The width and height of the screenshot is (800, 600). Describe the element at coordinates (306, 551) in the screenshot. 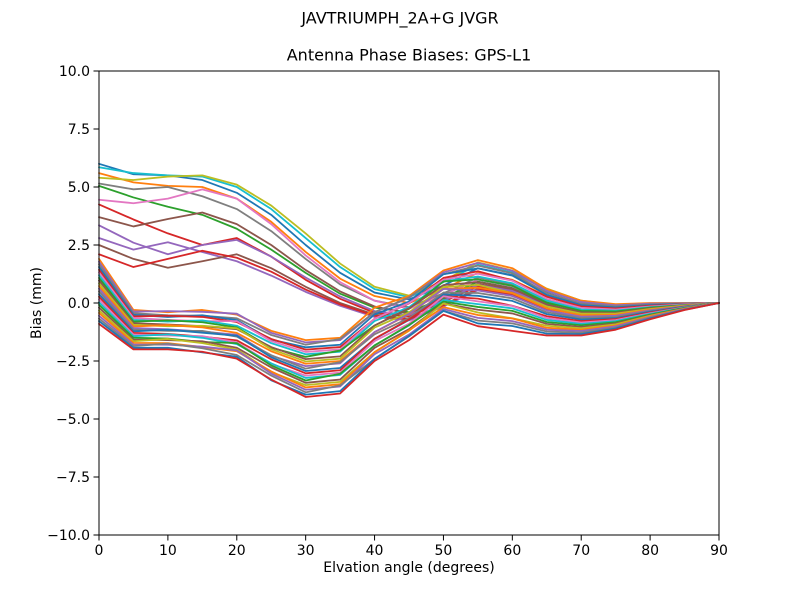

I see `x-tick-label: 30` at that location.